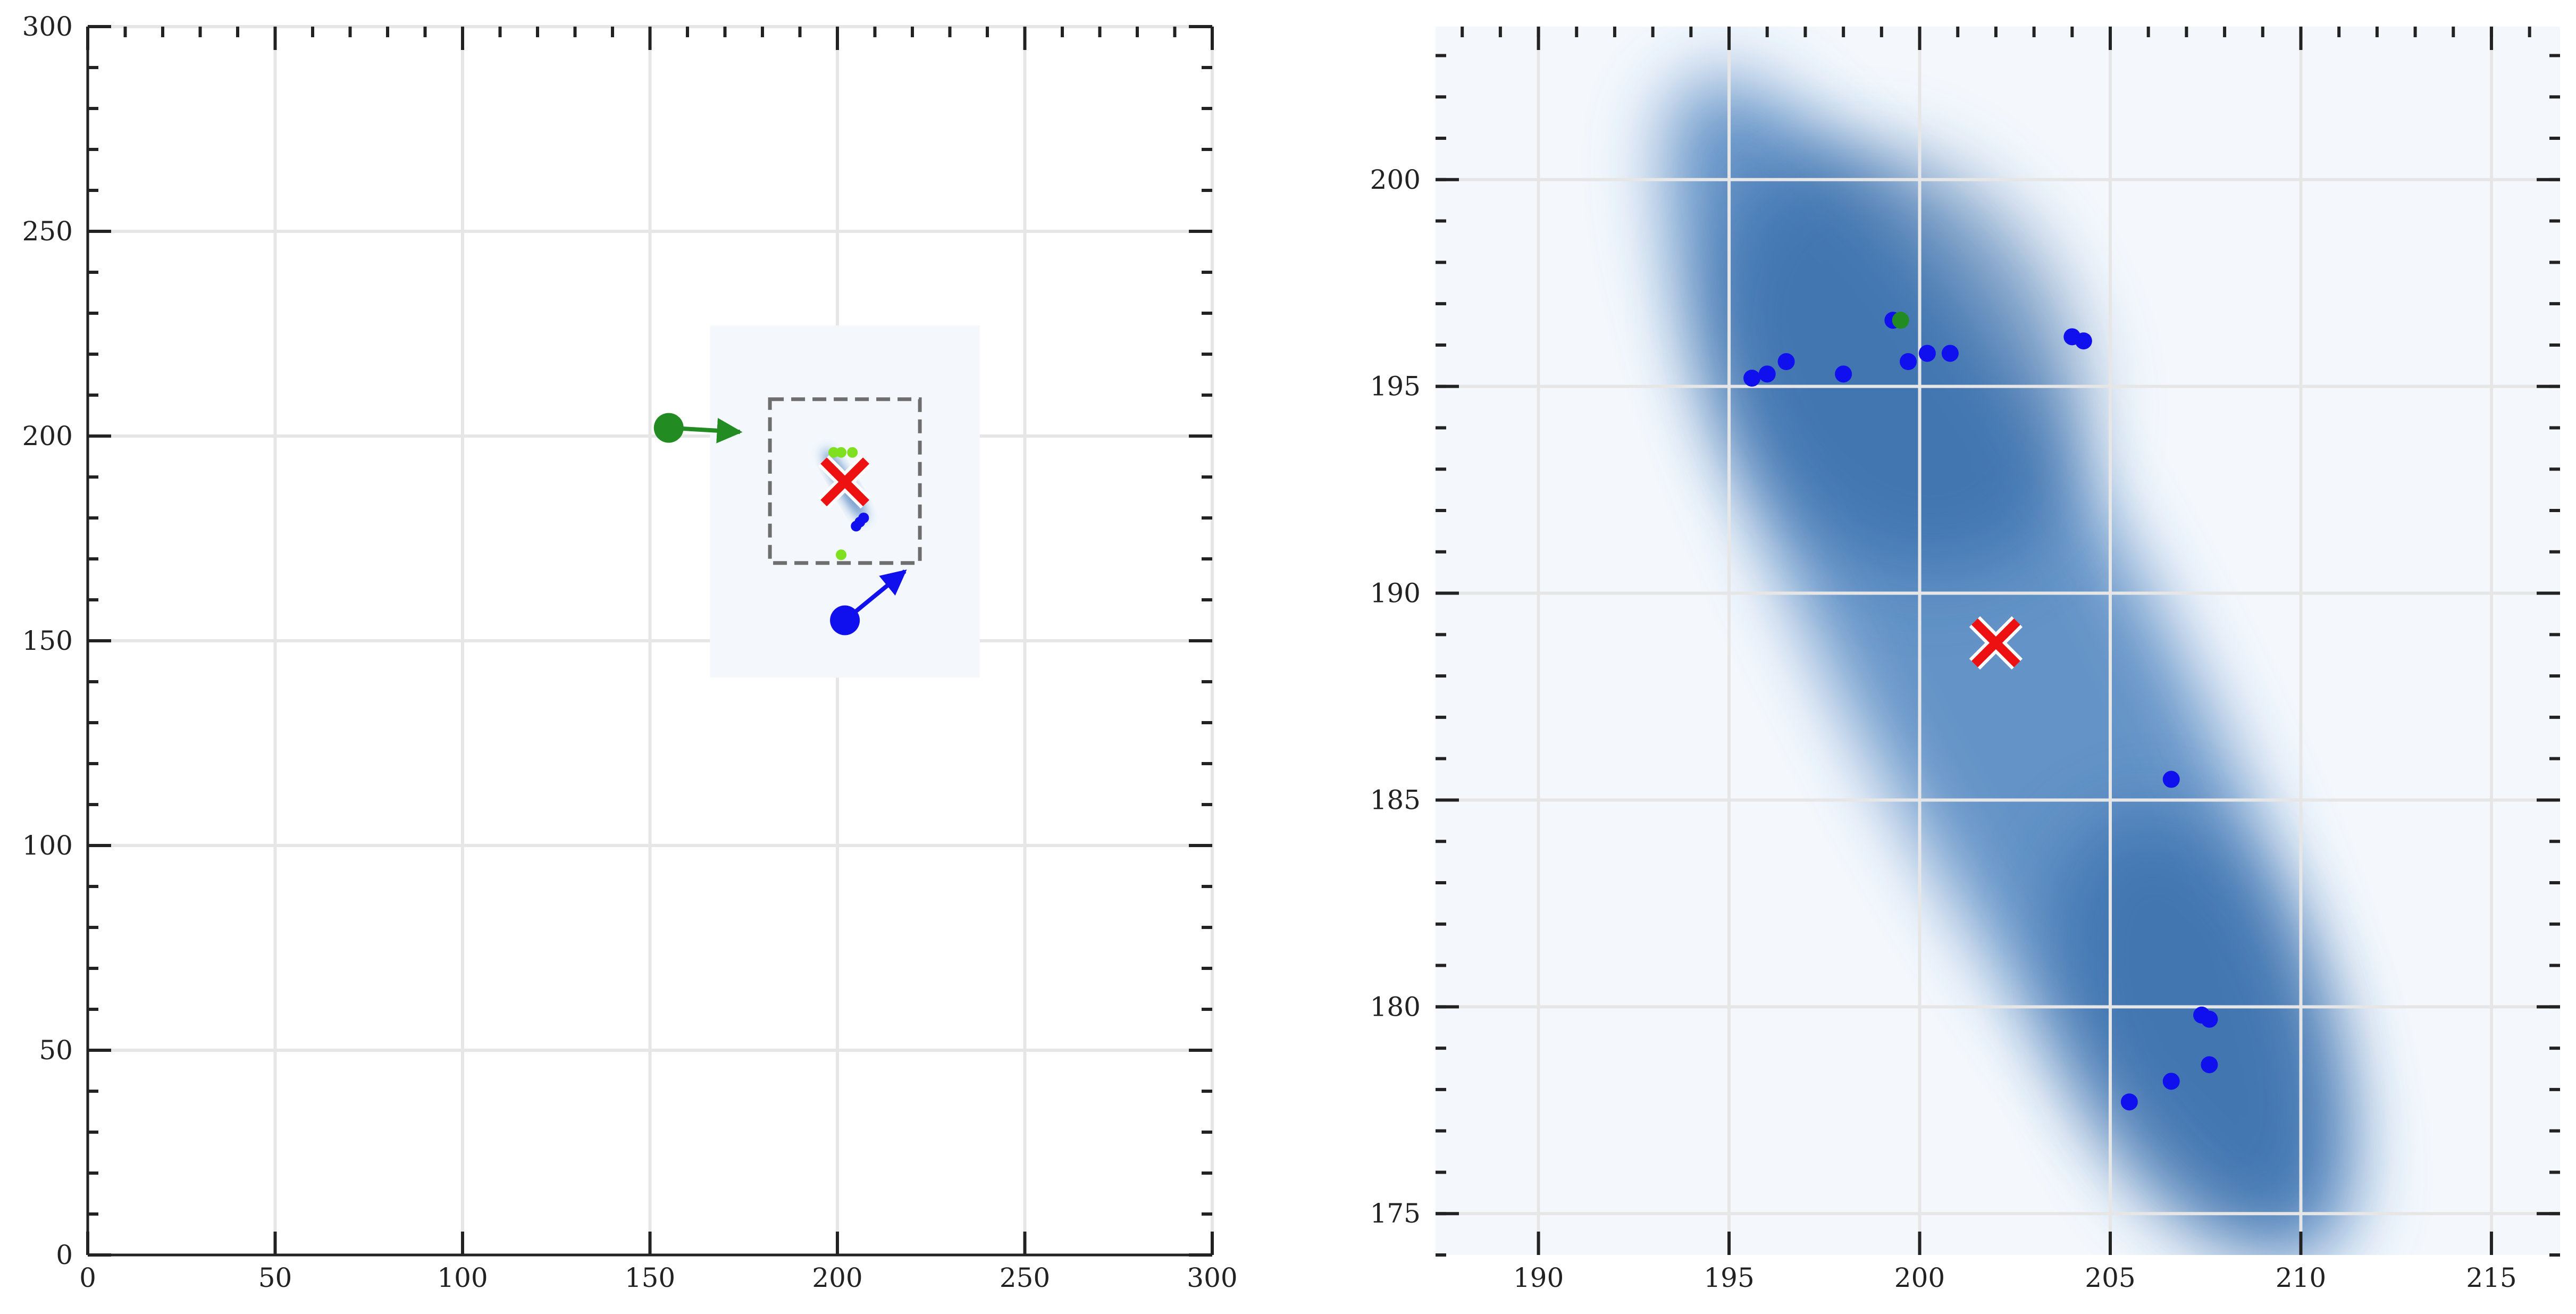 This screenshot has width=2576, height=1314. Describe the element at coordinates (1395, 800) in the screenshot. I see `y-tick-label: 185` at that location.